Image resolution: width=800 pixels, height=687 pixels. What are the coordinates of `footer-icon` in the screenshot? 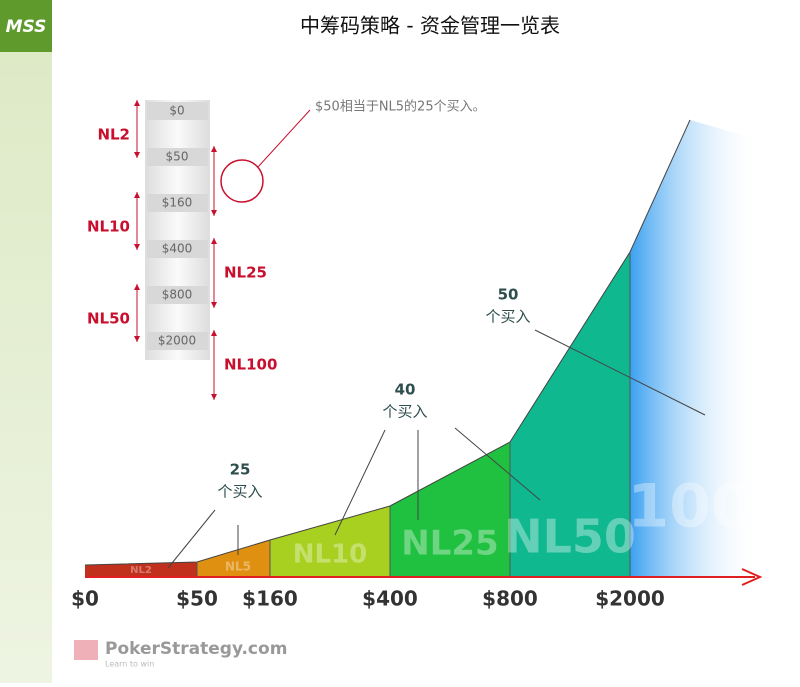 It's located at (86, 650).